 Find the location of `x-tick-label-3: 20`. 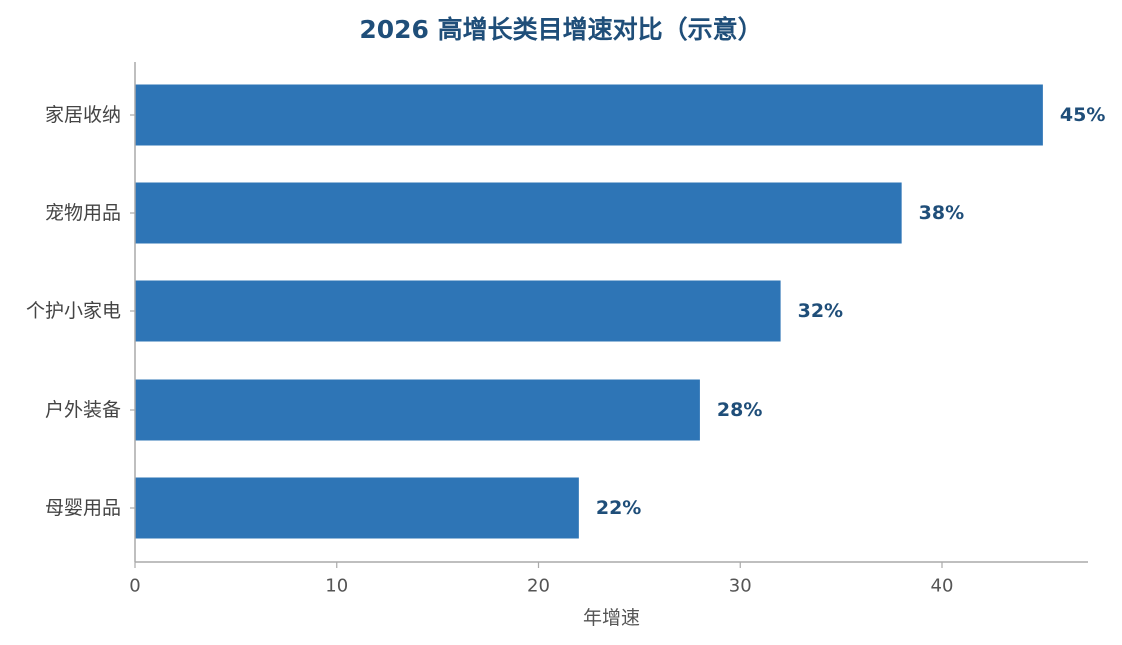

x-tick-label-3: 20 is located at coordinates (538, 586).